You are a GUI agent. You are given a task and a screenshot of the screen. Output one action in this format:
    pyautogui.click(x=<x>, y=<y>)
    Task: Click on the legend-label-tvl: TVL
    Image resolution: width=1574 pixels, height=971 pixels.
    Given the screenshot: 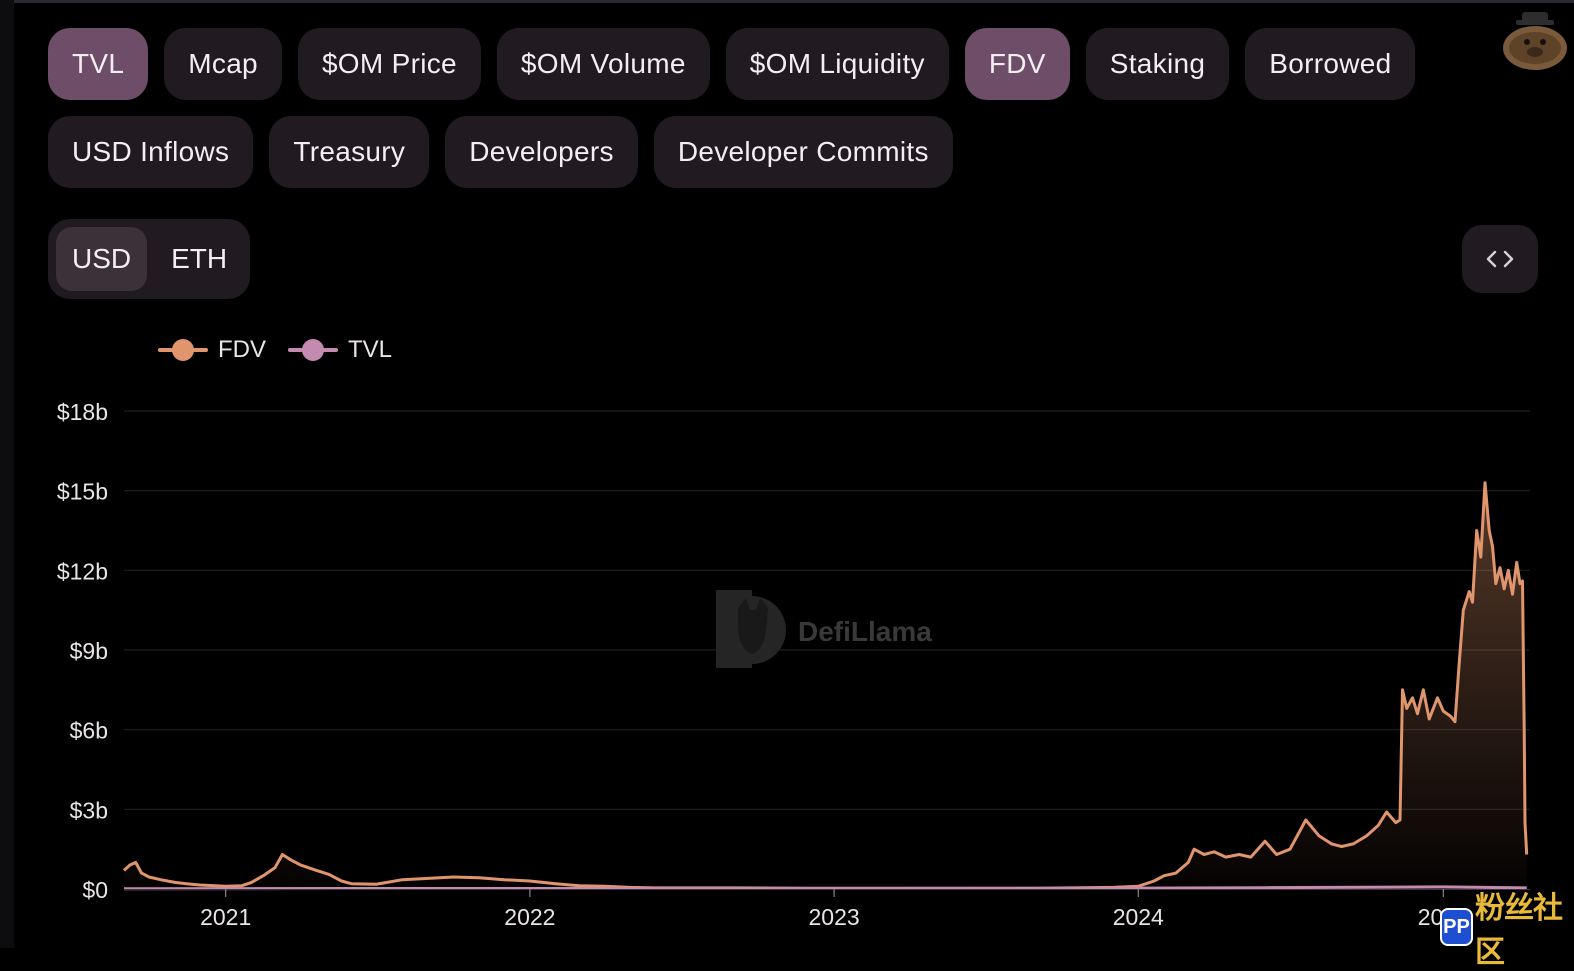 What is the action you would take?
    pyautogui.click(x=370, y=349)
    